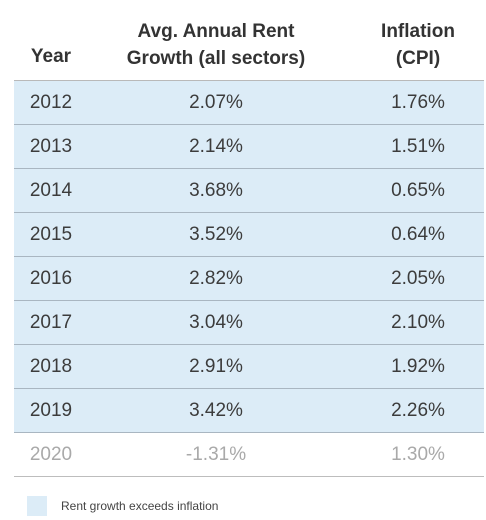 The image size is (486, 520). I want to click on rent-growth-cell: -1.31%, so click(216, 454).